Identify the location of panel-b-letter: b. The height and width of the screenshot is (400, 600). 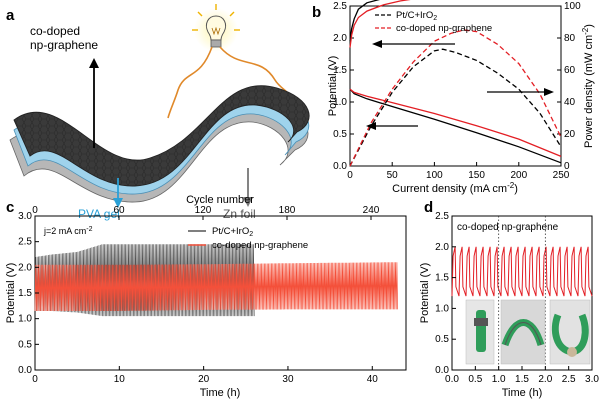
(316, 12).